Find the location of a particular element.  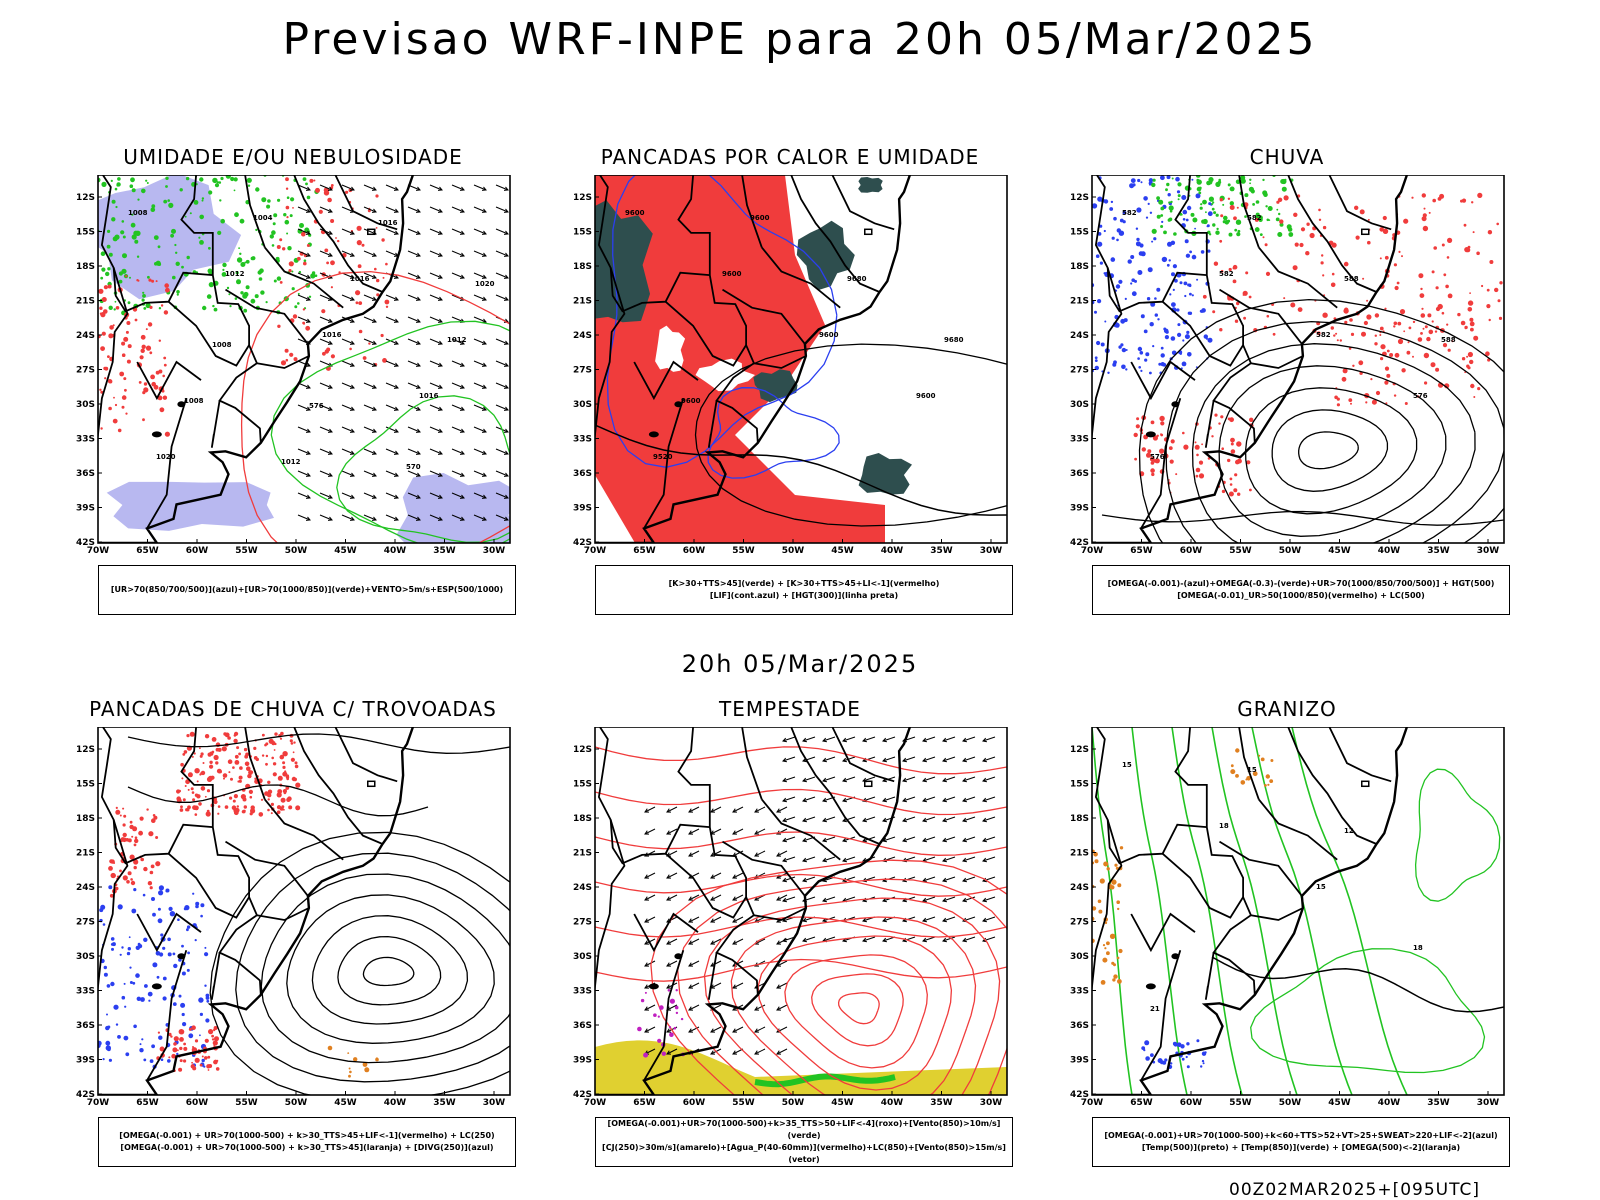

contour-label: 1012 is located at coordinates (291, 462).